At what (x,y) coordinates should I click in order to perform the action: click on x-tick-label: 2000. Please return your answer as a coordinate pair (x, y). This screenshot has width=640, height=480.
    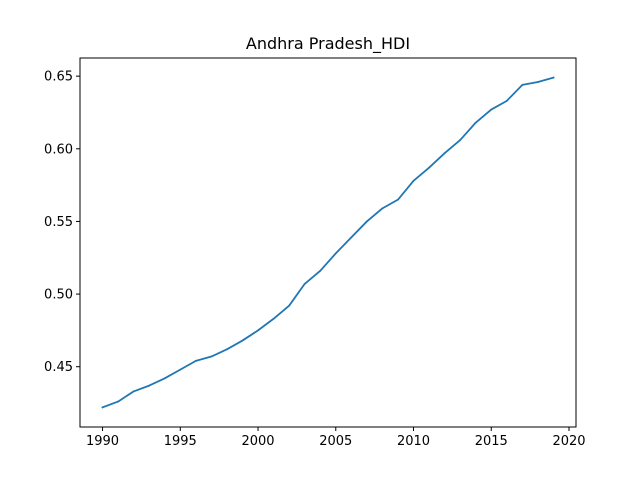
    Looking at the image, I should click on (257, 441).